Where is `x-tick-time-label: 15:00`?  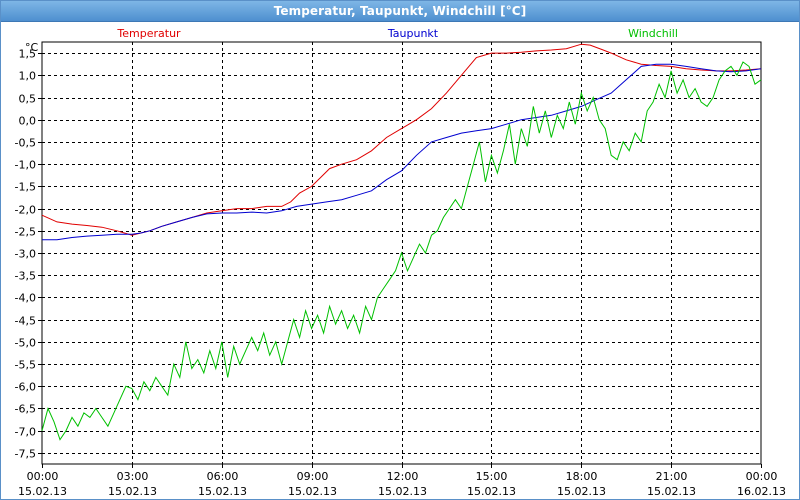
x-tick-time-label: 15:00 is located at coordinates (492, 476).